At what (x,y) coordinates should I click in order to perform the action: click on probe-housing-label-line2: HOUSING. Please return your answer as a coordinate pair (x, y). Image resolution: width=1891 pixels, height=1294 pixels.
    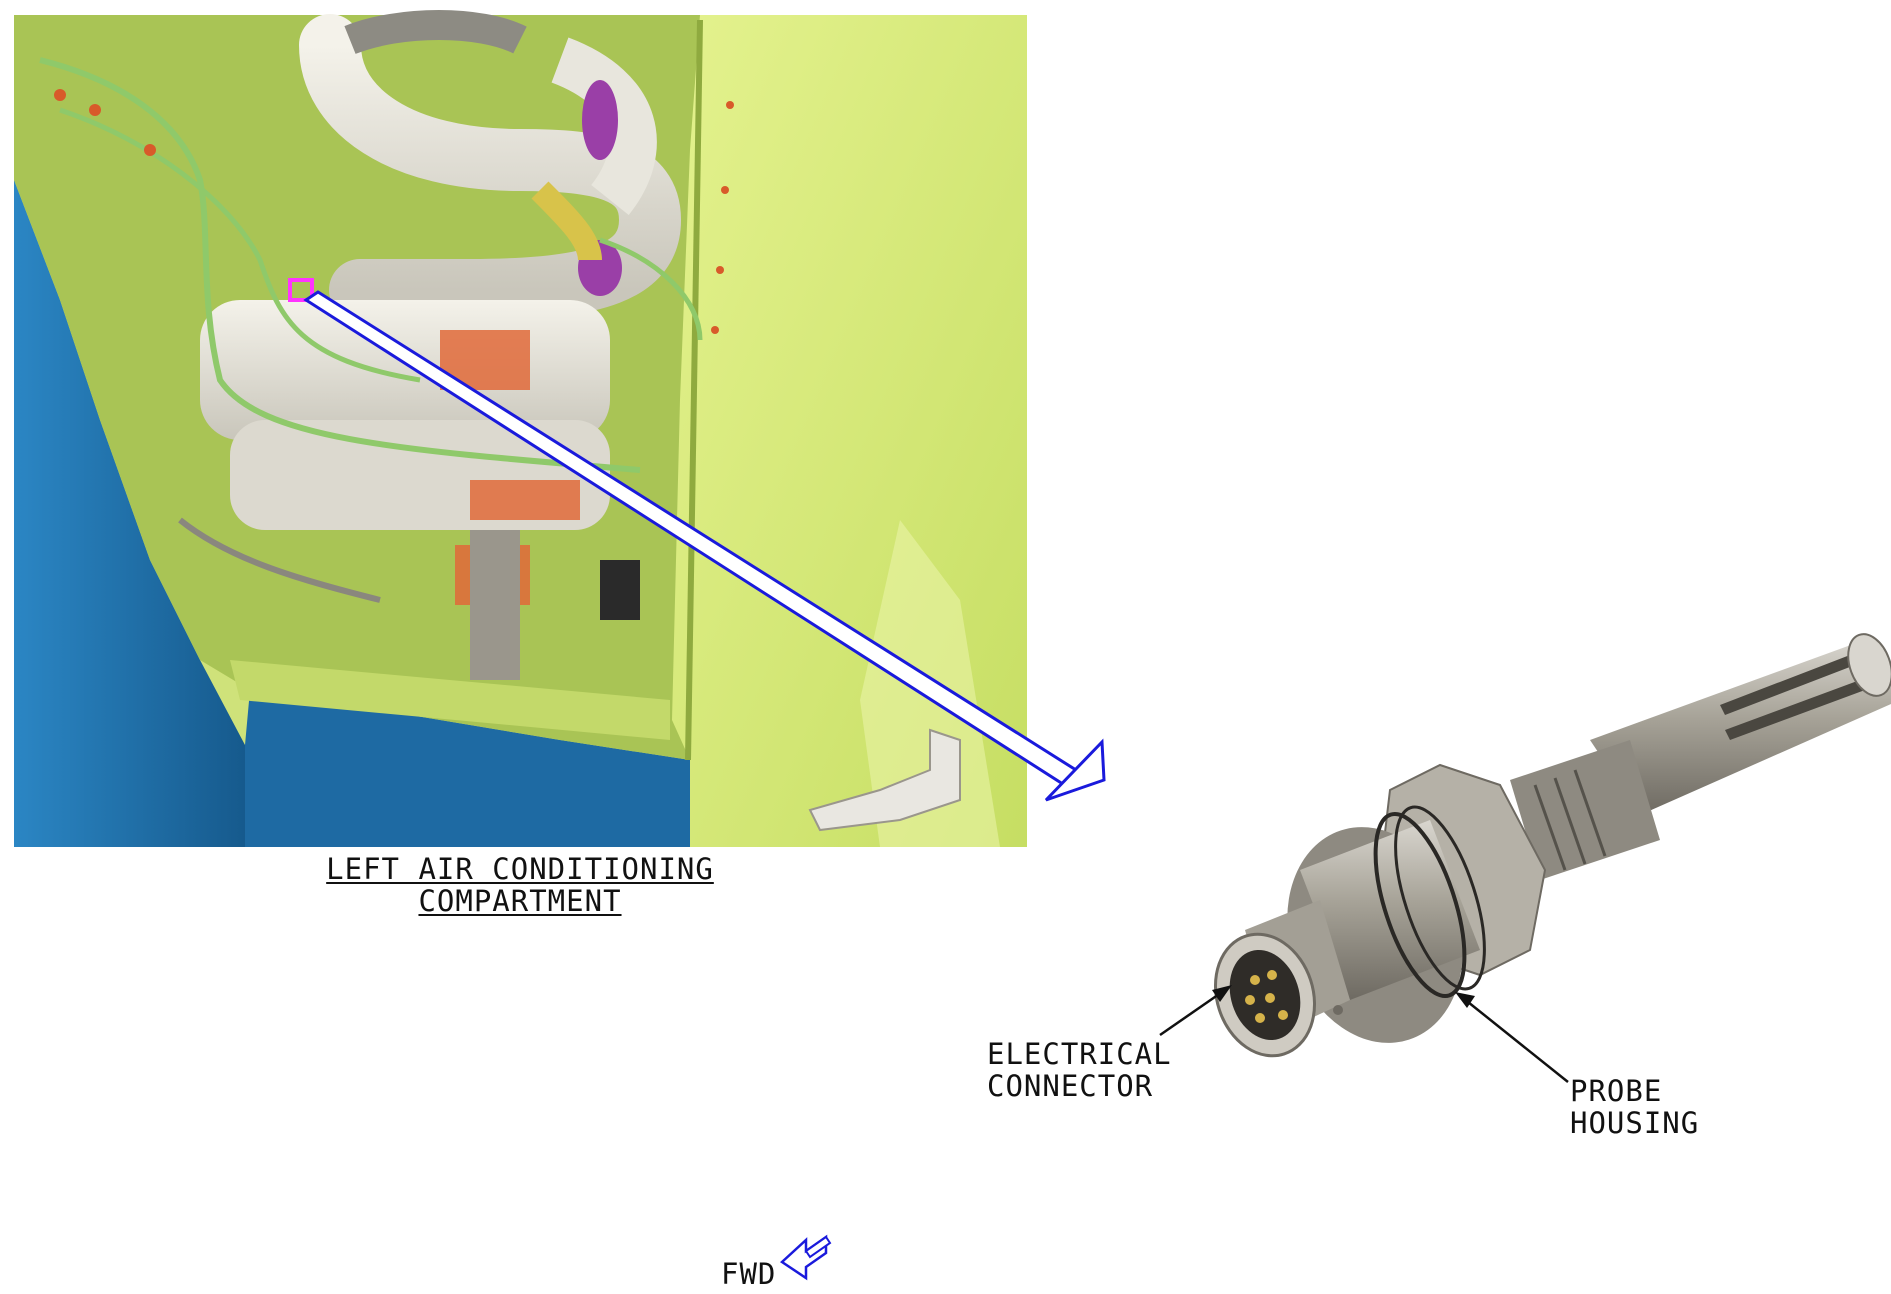
    Looking at the image, I should click on (1635, 1123).